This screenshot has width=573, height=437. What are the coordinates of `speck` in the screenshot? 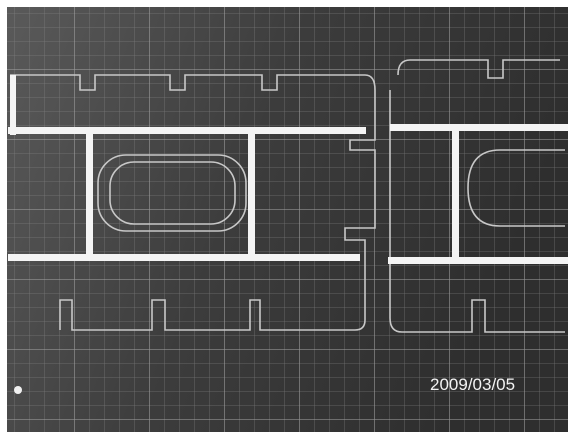 It's located at (18, 390).